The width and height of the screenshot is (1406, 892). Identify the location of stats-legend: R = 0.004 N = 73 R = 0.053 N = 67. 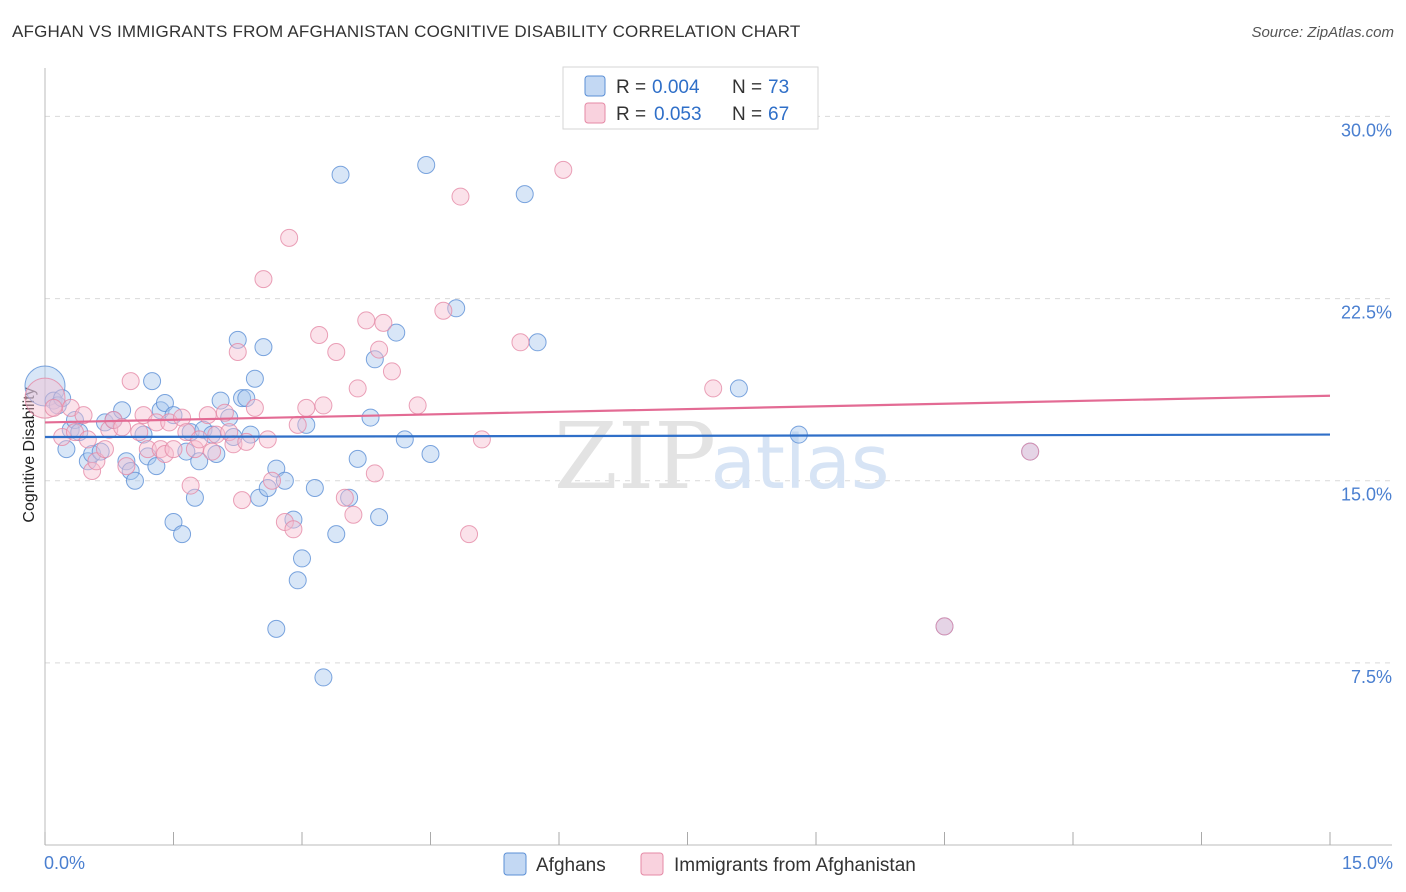
(690, 98).